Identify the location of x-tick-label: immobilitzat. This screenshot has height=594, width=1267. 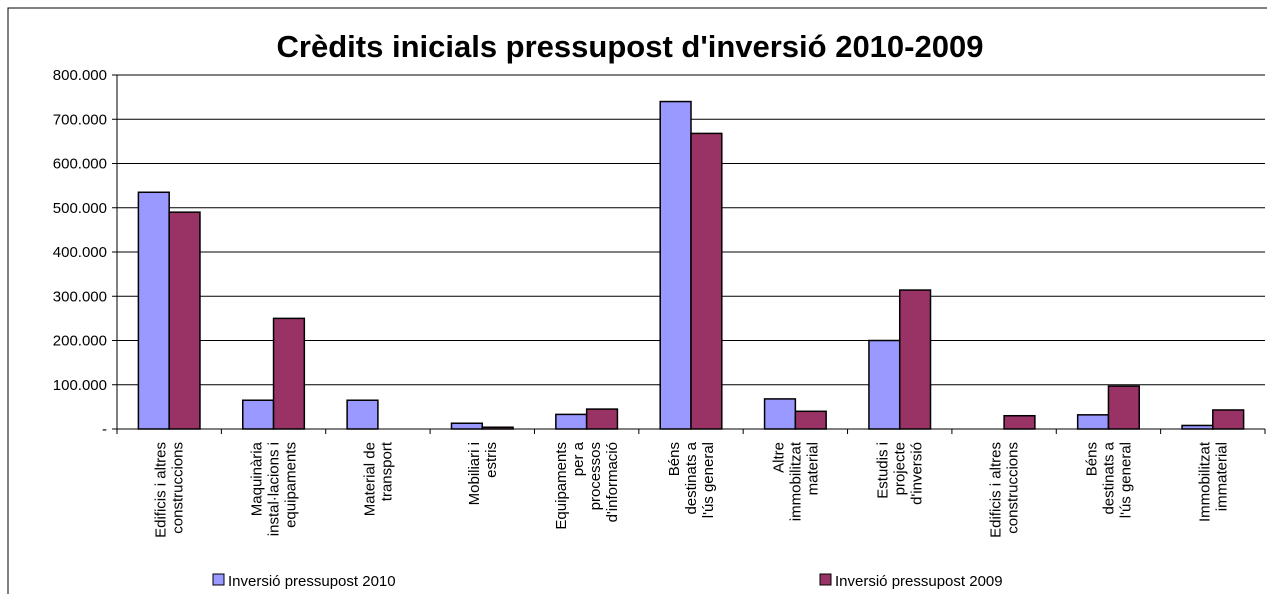
(795, 481).